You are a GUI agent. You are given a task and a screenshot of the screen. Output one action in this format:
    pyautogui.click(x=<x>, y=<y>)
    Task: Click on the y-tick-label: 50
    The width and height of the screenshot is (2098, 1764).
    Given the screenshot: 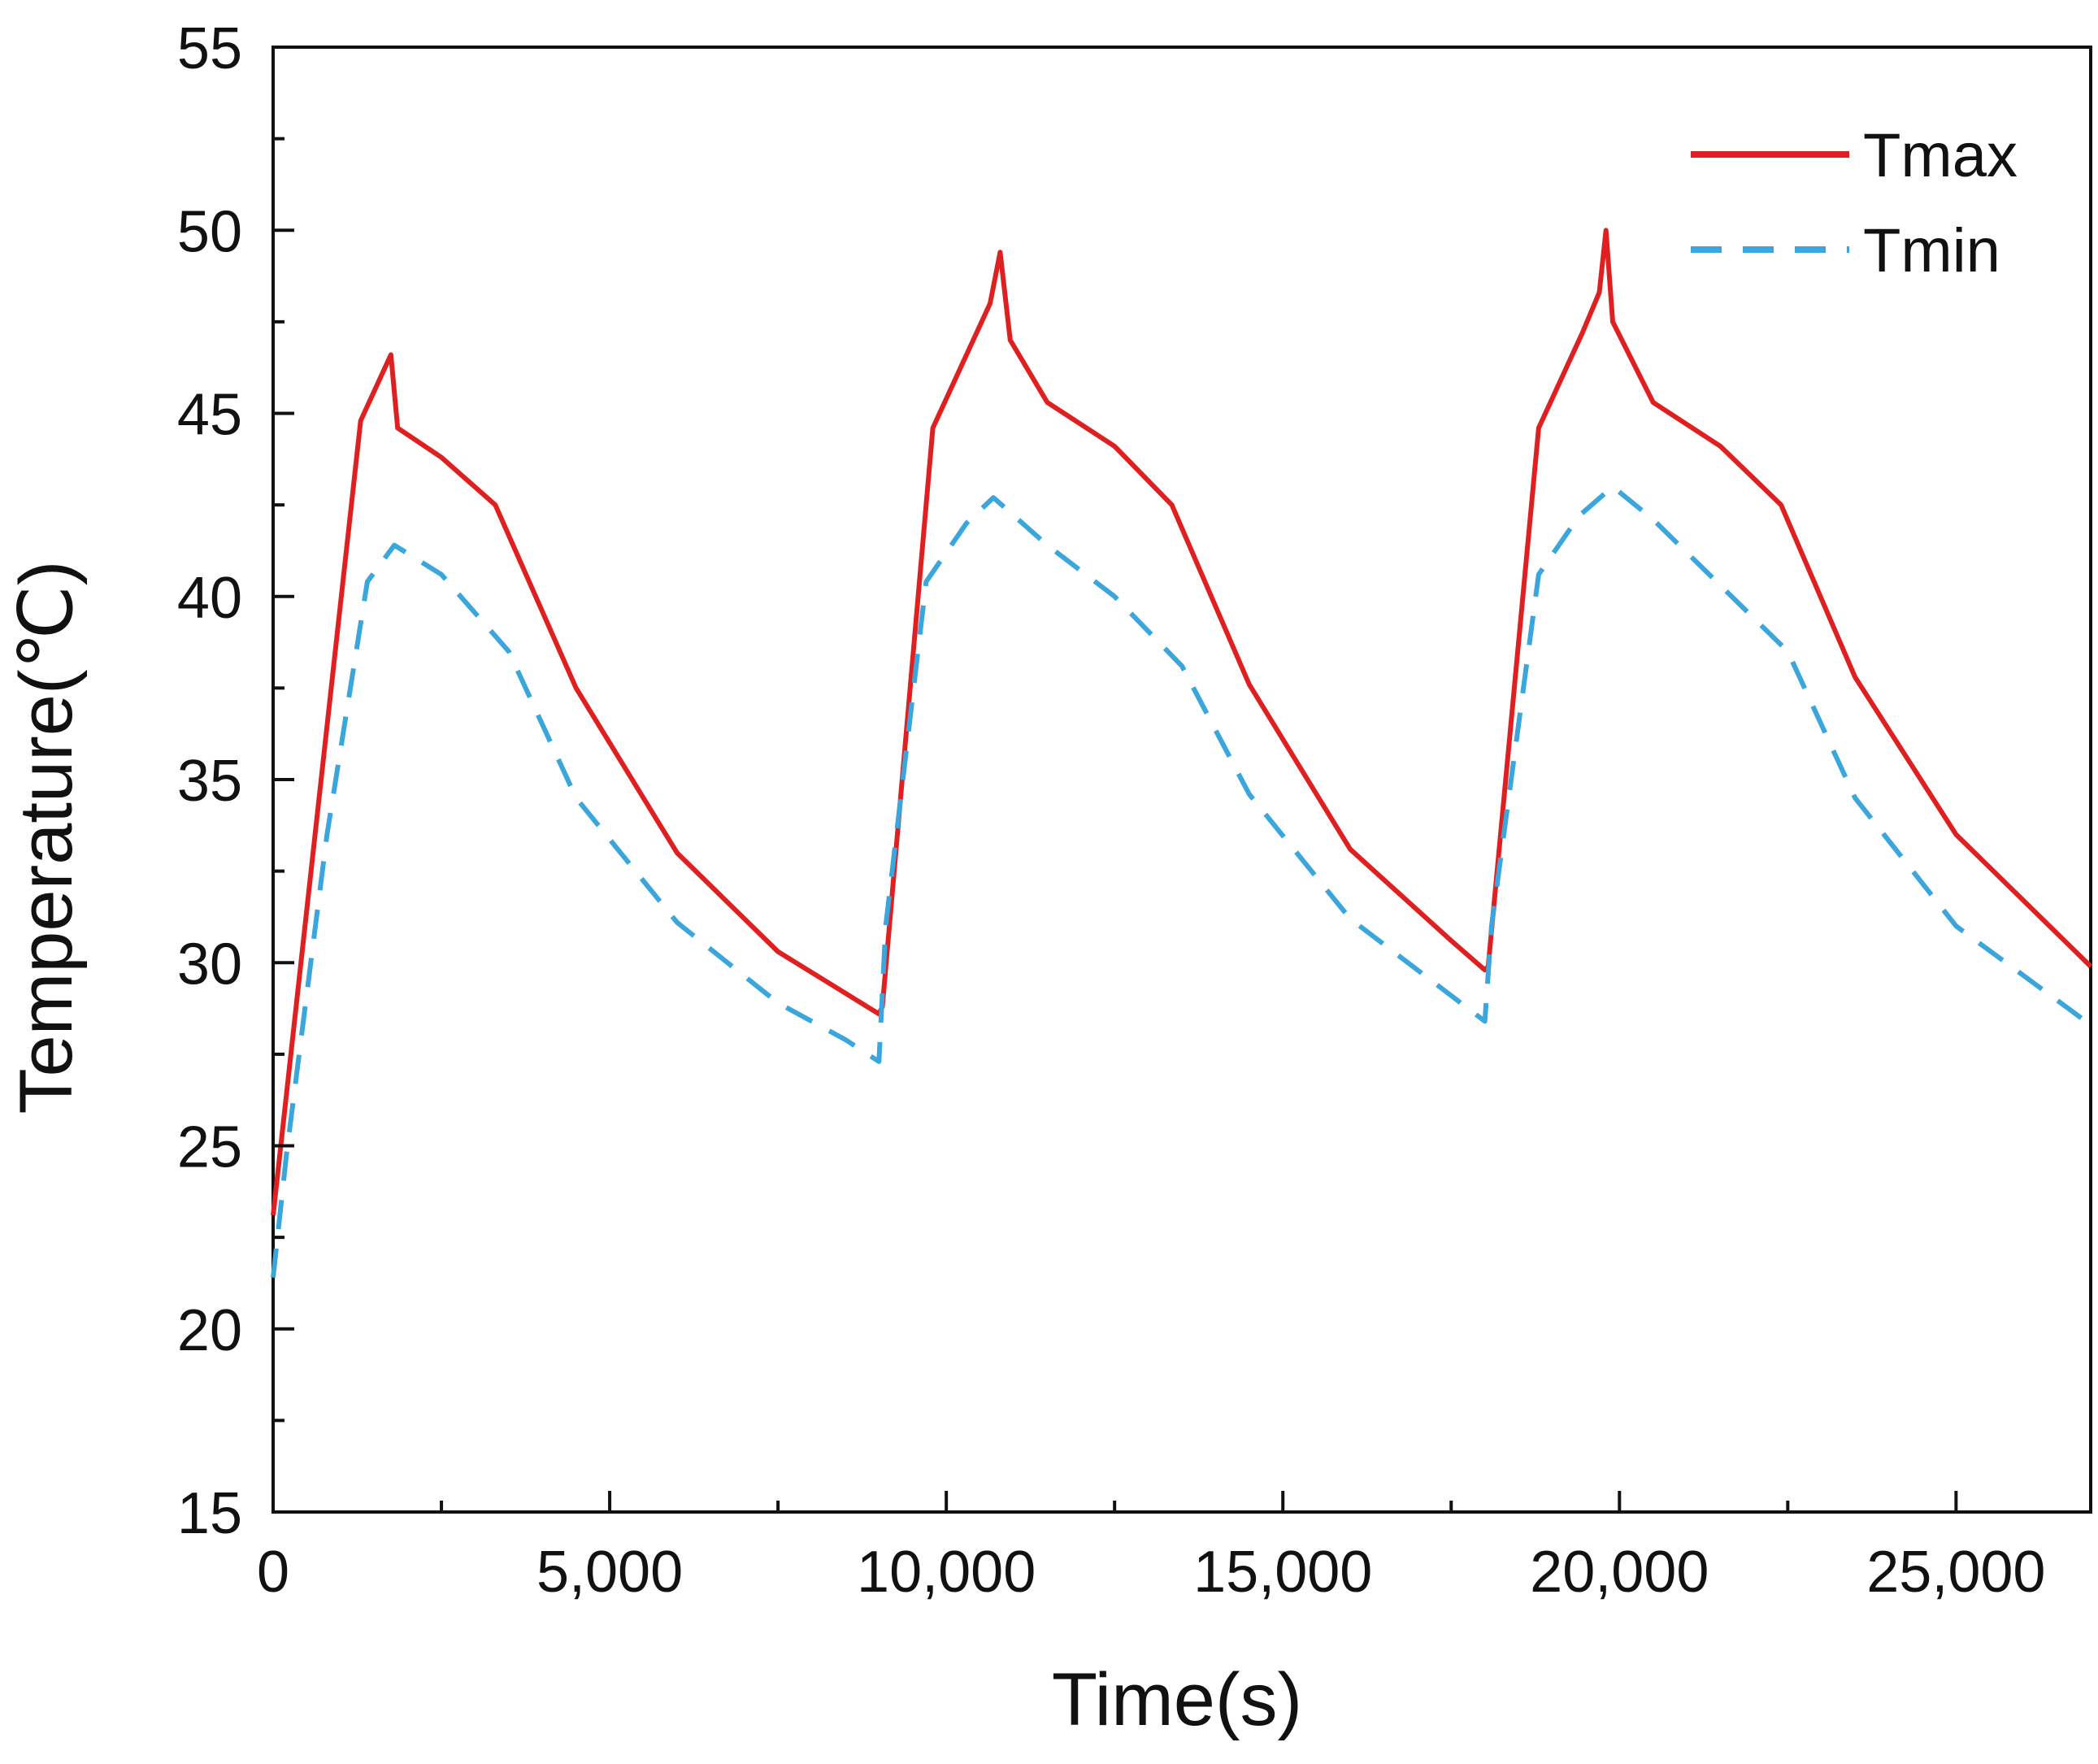 What is the action you would take?
    pyautogui.click(x=209, y=231)
    